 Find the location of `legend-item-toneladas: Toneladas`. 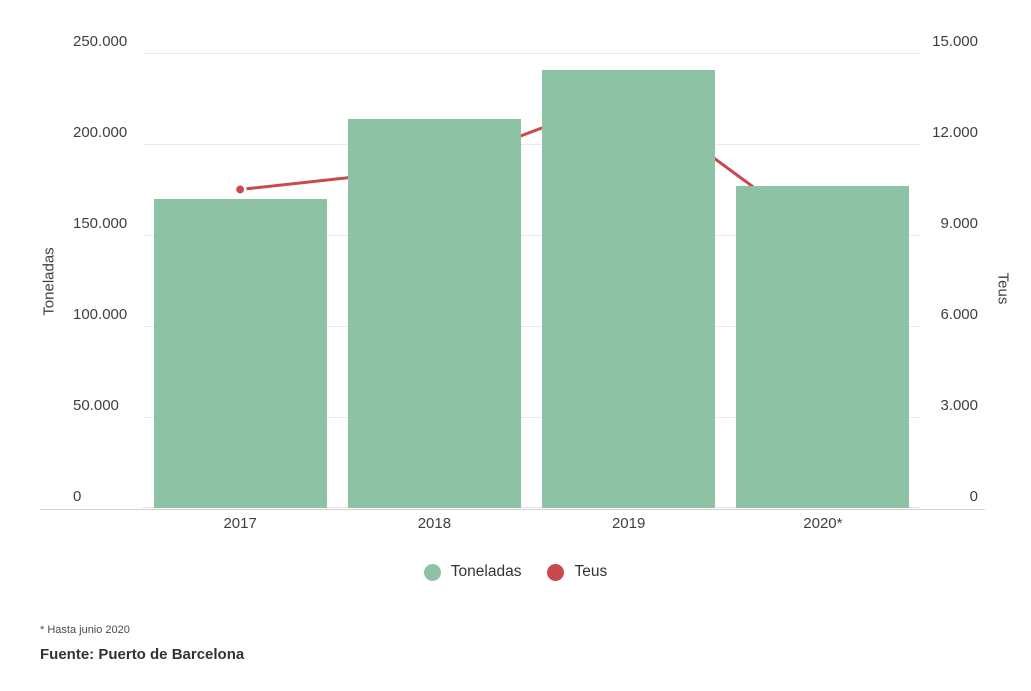

legend-item-toneladas: Toneladas is located at coordinates (472, 572).